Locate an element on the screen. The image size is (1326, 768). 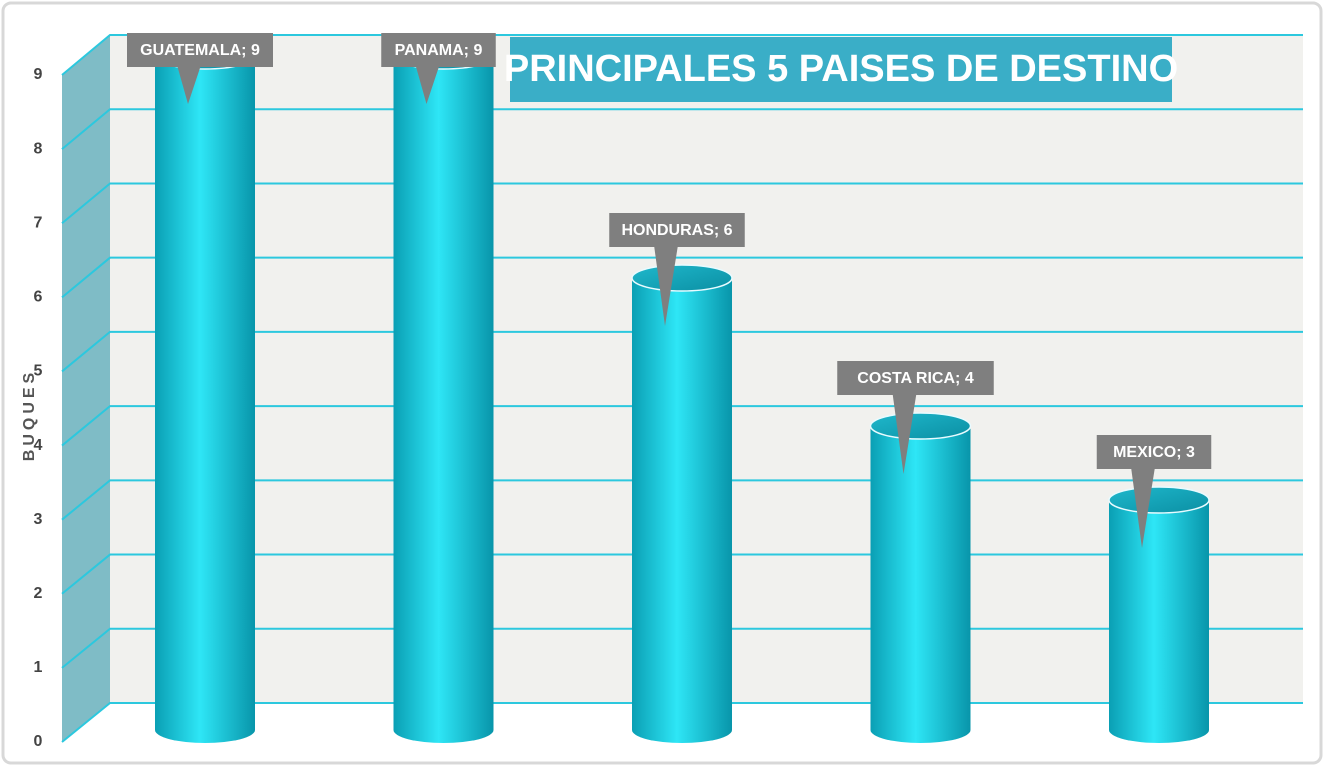
chart-title: PRINCIPALES 5 PAISES DE DESTINO is located at coordinates (841, 69).